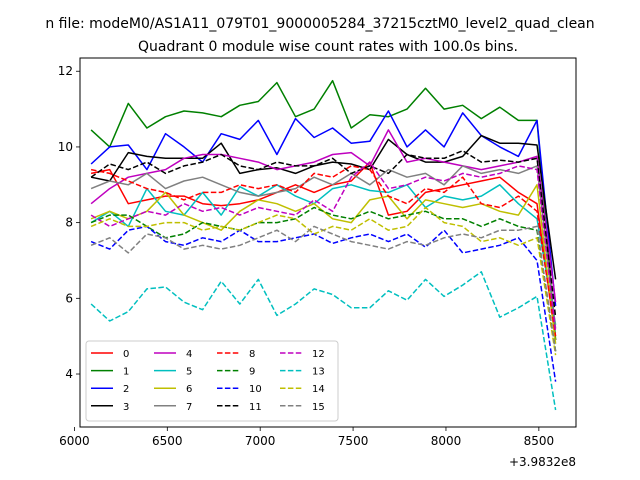 The image size is (640, 480). I want to click on y-tick-label: 12, so click(65, 71).